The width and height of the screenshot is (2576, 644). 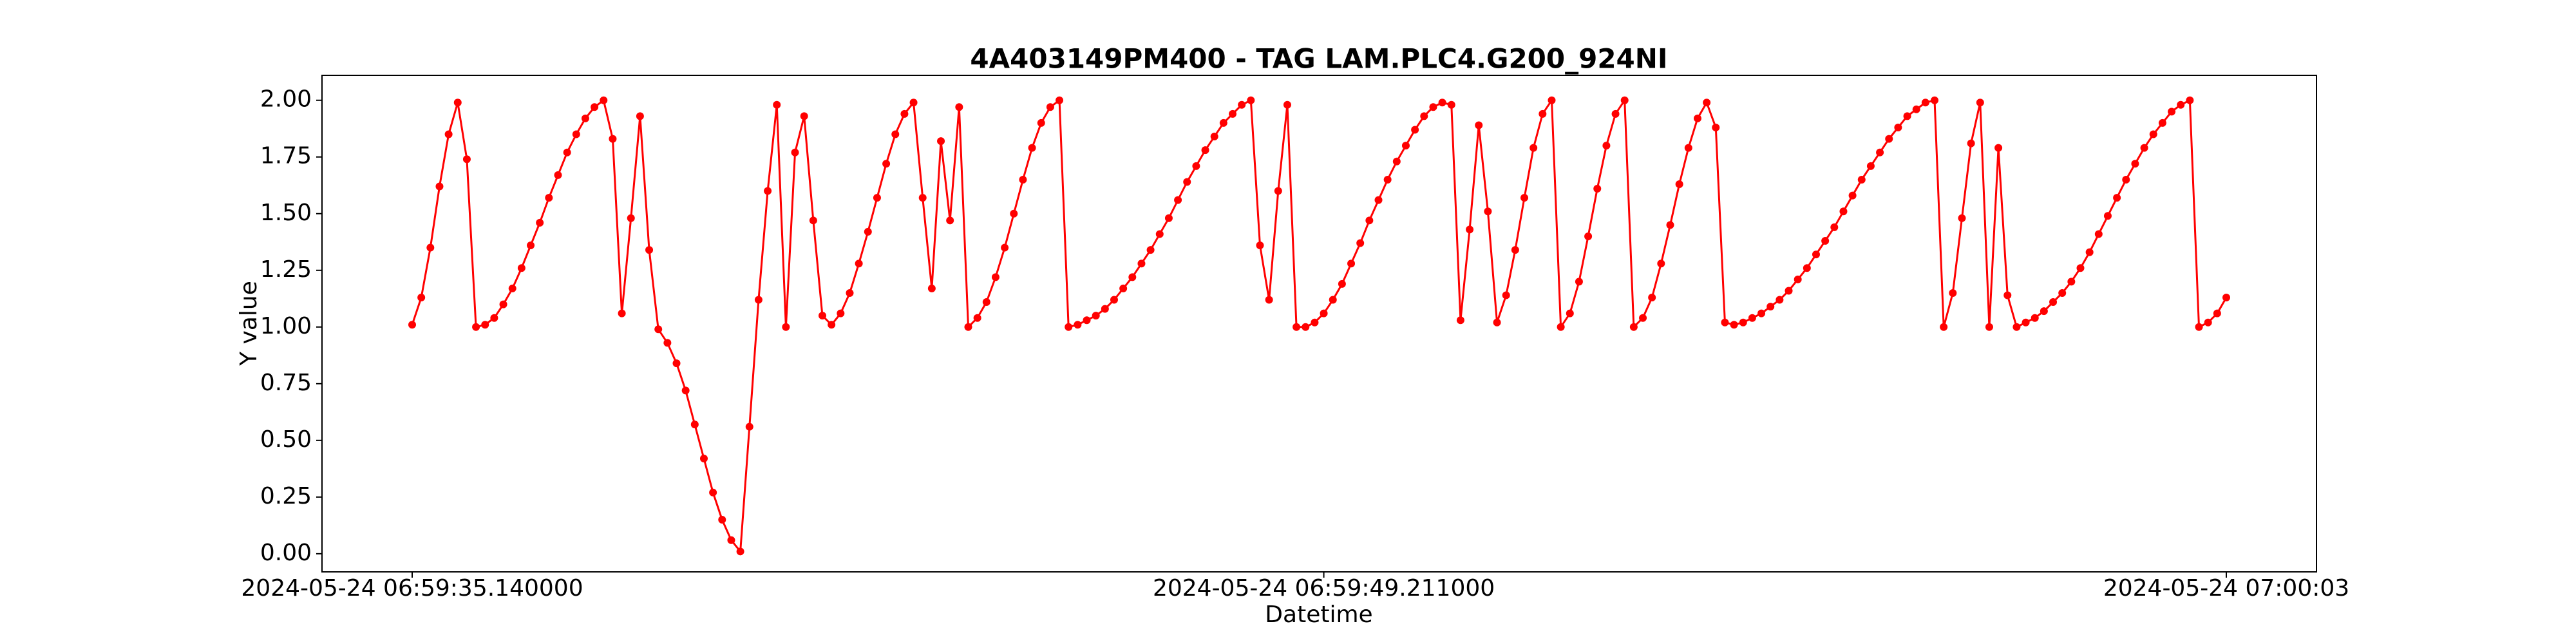 What do you see at coordinates (1319, 614) in the screenshot?
I see `x-axis-label: Datetime` at bounding box center [1319, 614].